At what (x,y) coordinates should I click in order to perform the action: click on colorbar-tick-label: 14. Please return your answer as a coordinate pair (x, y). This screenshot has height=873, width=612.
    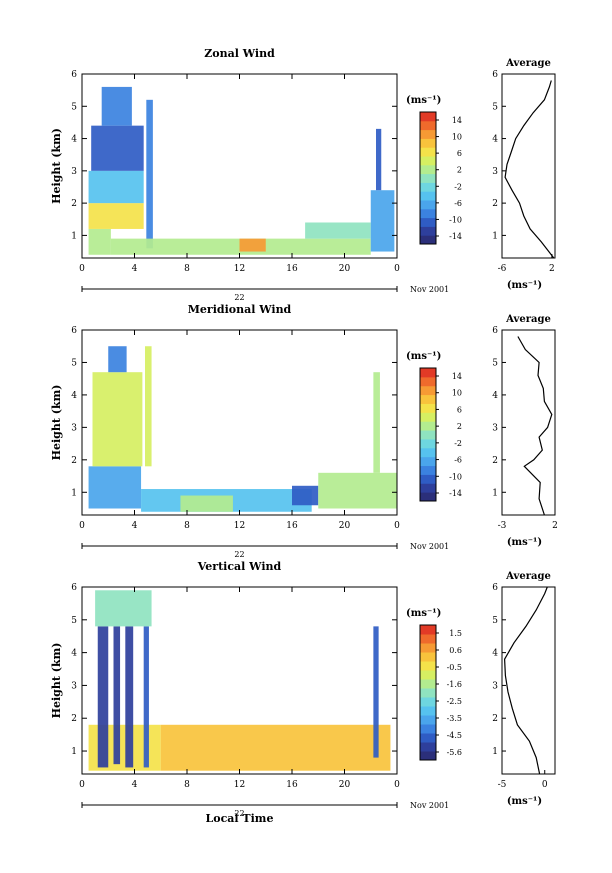
    Looking at the image, I should click on (457, 120).